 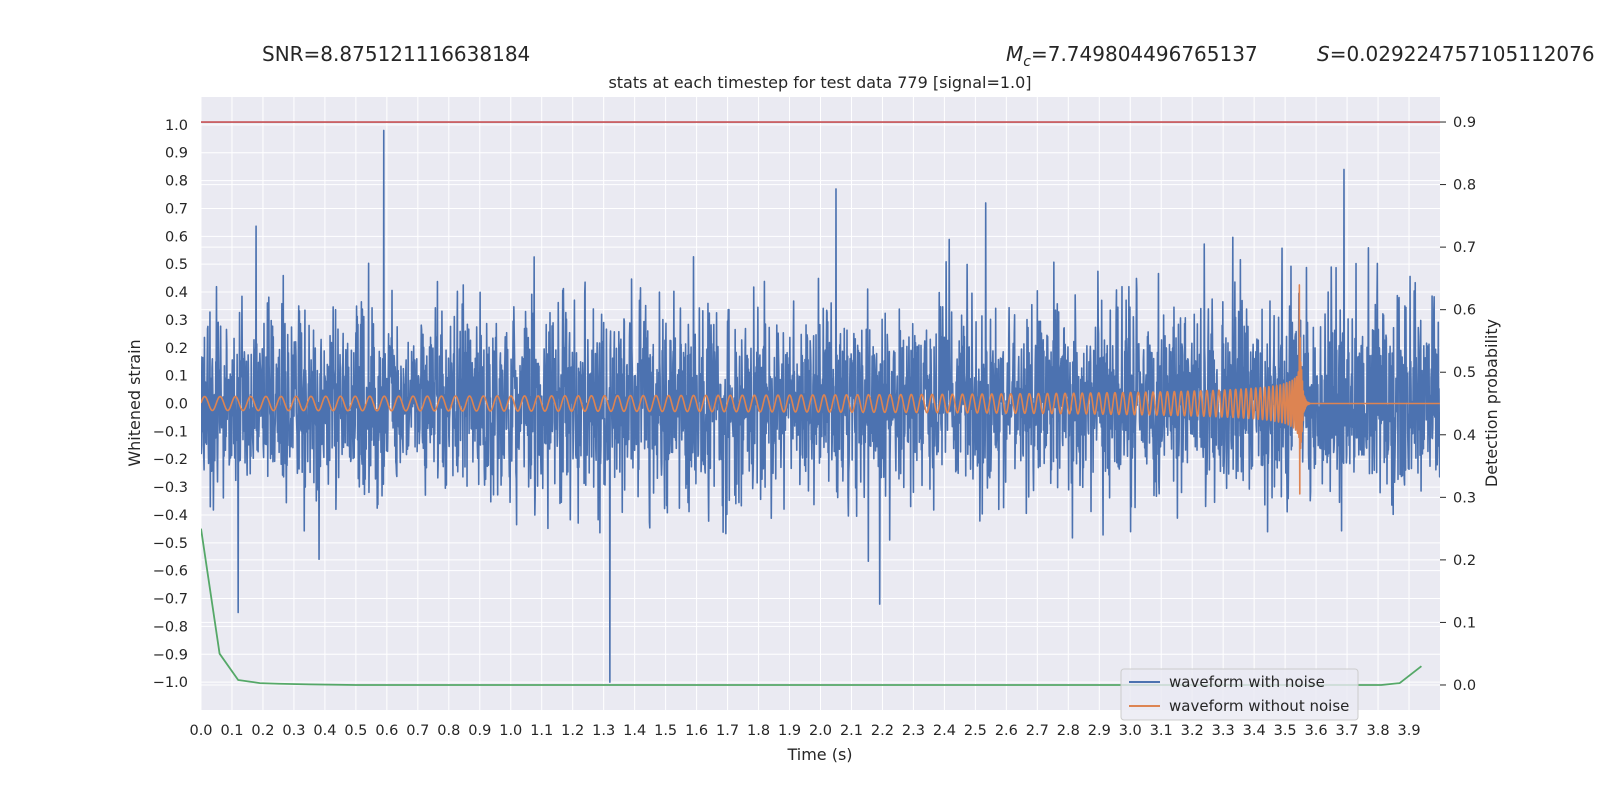 What do you see at coordinates (231, 731) in the screenshot?
I see `x-tick-label: 0.1` at bounding box center [231, 731].